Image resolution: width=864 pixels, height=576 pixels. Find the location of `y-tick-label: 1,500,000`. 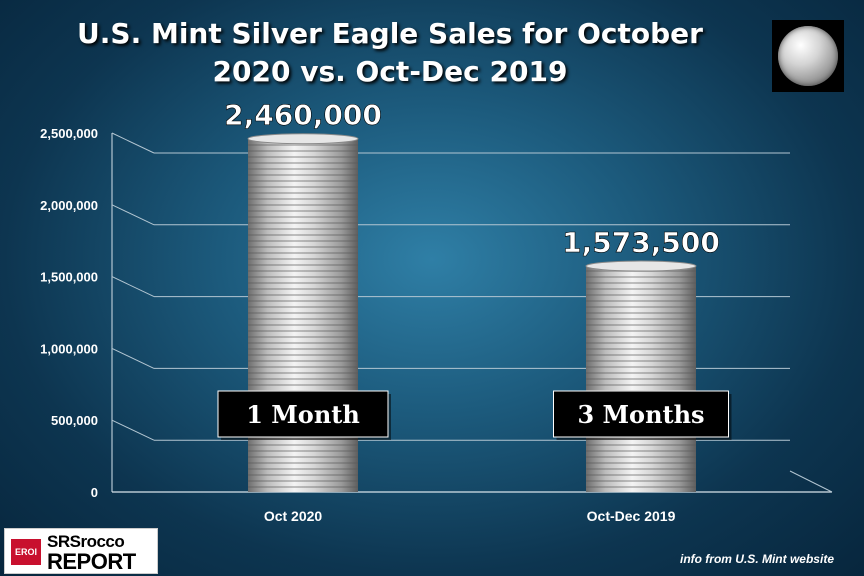

y-tick-label: 1,500,000 is located at coordinates (69, 277).